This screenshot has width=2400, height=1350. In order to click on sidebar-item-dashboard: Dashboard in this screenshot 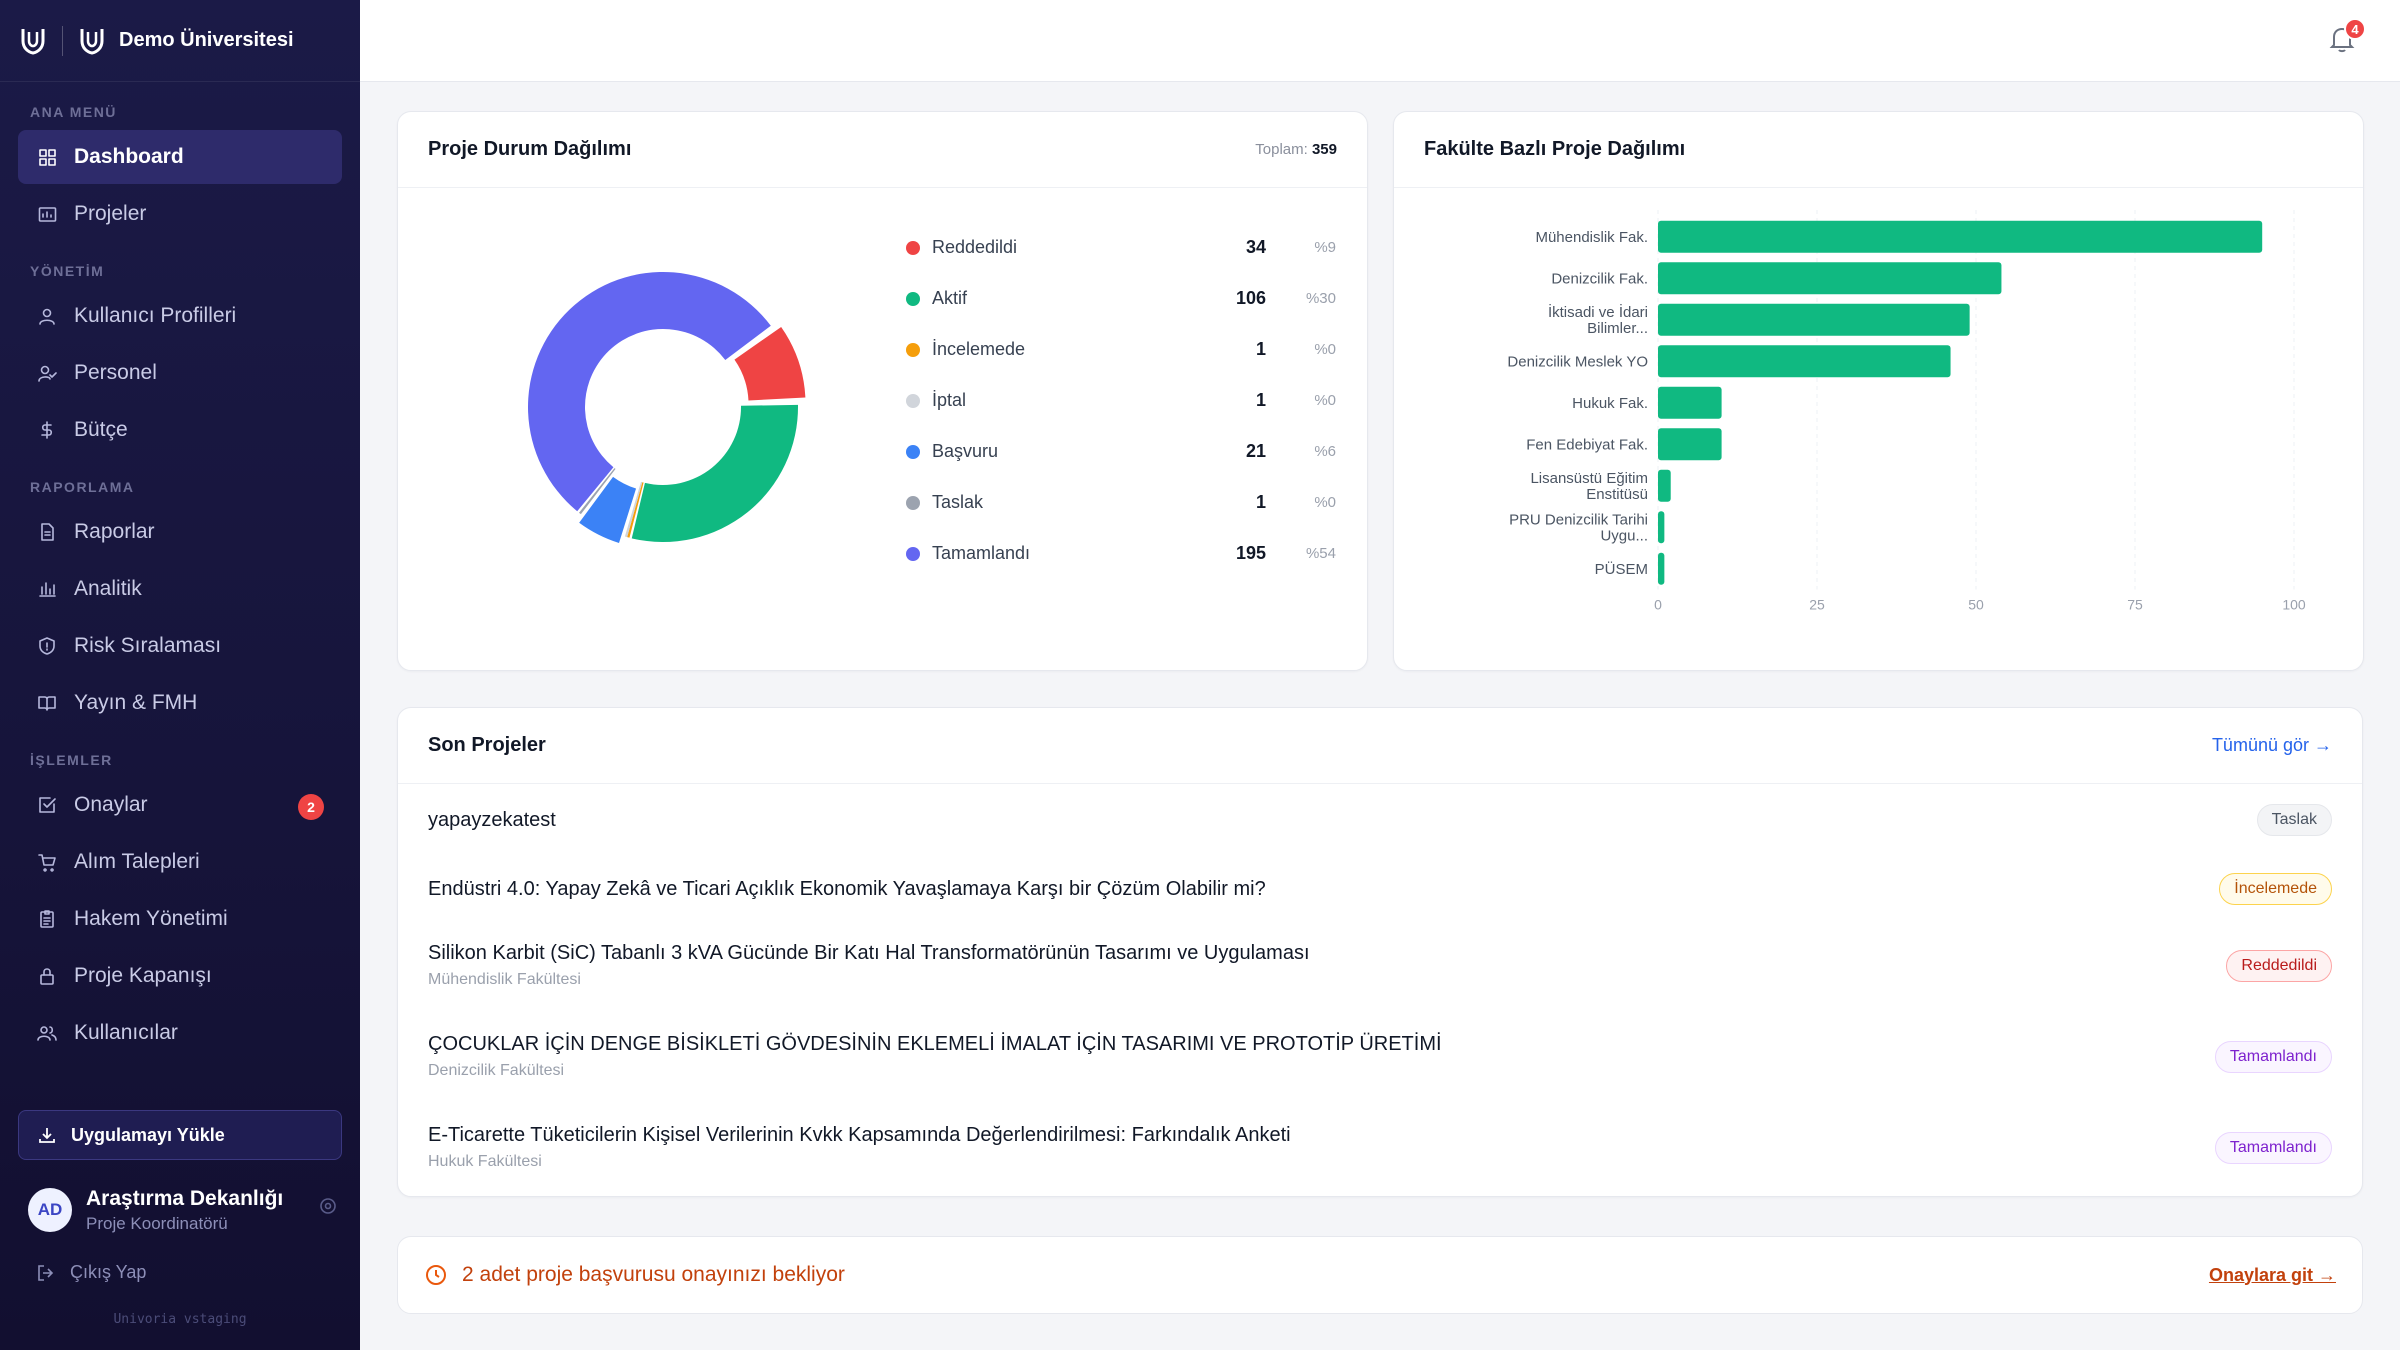, I will do `click(180, 157)`.